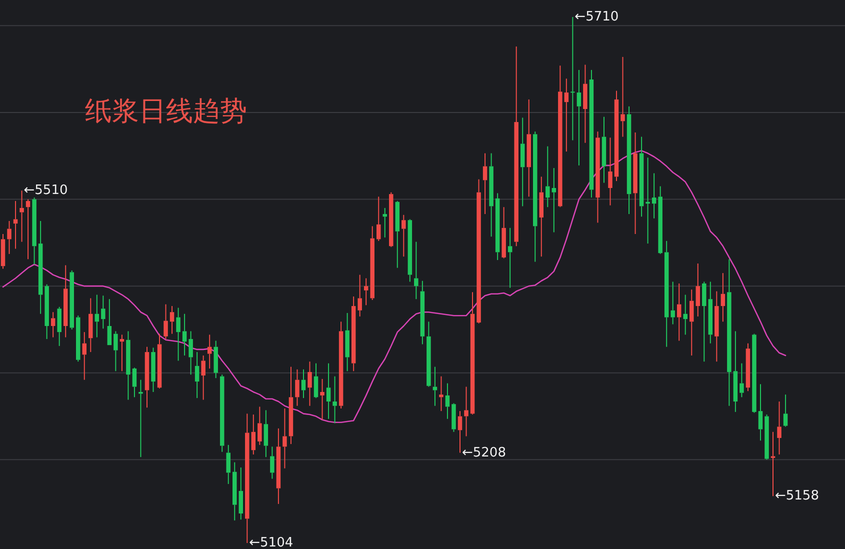 The height and width of the screenshot is (549, 845). What do you see at coordinates (166, 111) in the screenshot?
I see `title: 纸浆日线趋势` at bounding box center [166, 111].